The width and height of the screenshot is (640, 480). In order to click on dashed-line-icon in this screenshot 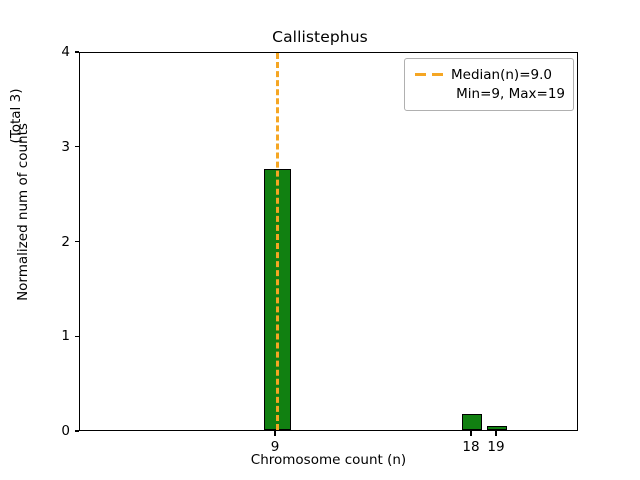, I will do `click(432, 74)`.